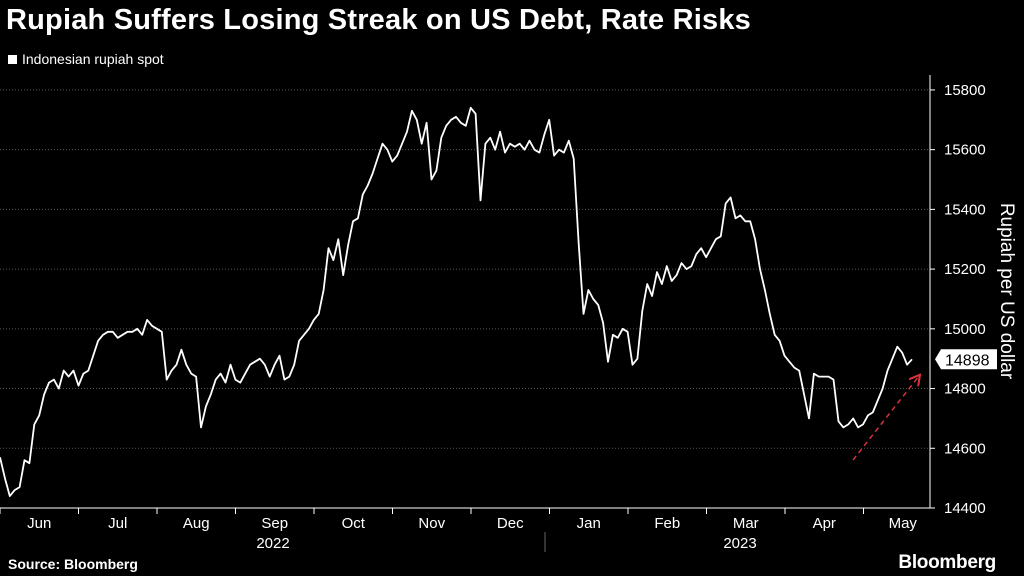  What do you see at coordinates (274, 523) in the screenshot?
I see `x-tick-label: Sep` at bounding box center [274, 523].